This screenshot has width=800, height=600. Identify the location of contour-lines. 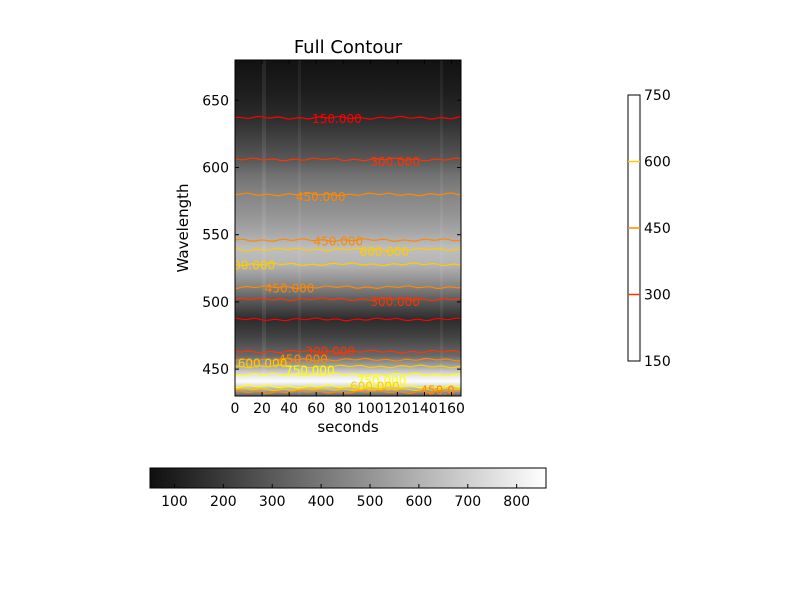
(348, 254).